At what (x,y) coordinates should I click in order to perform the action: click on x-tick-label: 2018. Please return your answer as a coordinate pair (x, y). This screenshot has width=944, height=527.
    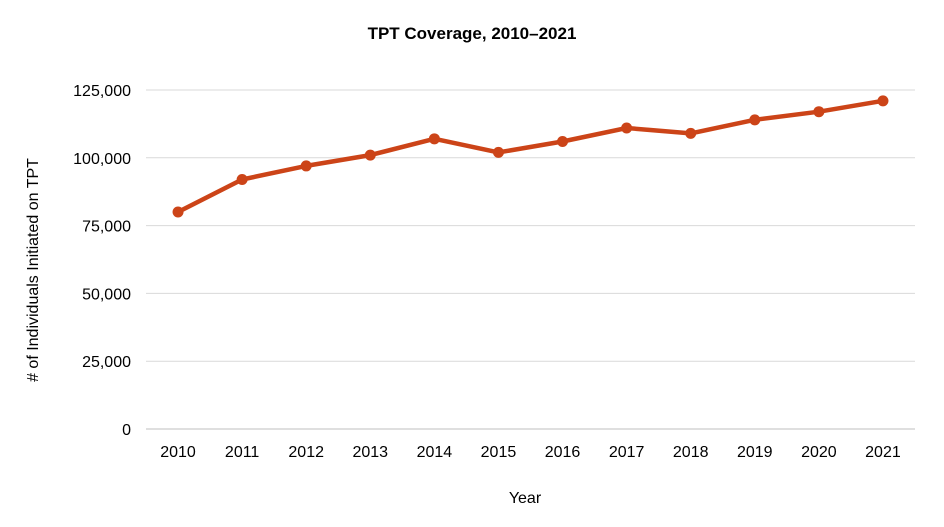
    Looking at the image, I should click on (691, 452).